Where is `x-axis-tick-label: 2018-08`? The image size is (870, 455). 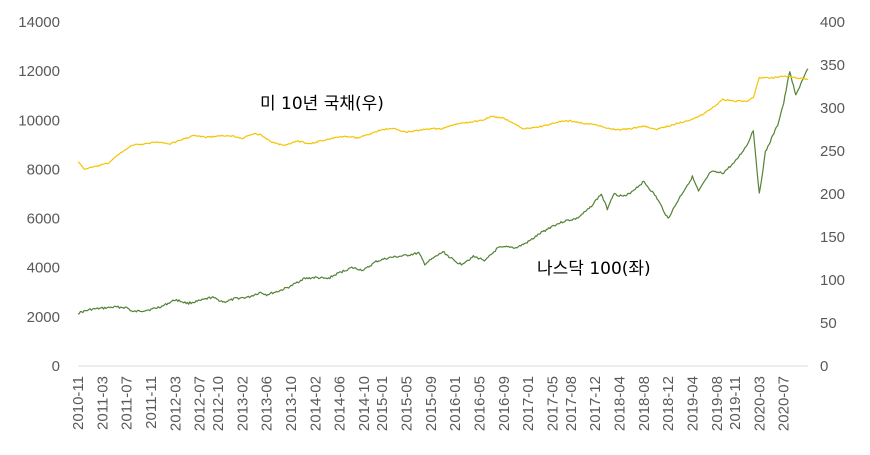
x-axis-tick-label: 2018-08 is located at coordinates (644, 403).